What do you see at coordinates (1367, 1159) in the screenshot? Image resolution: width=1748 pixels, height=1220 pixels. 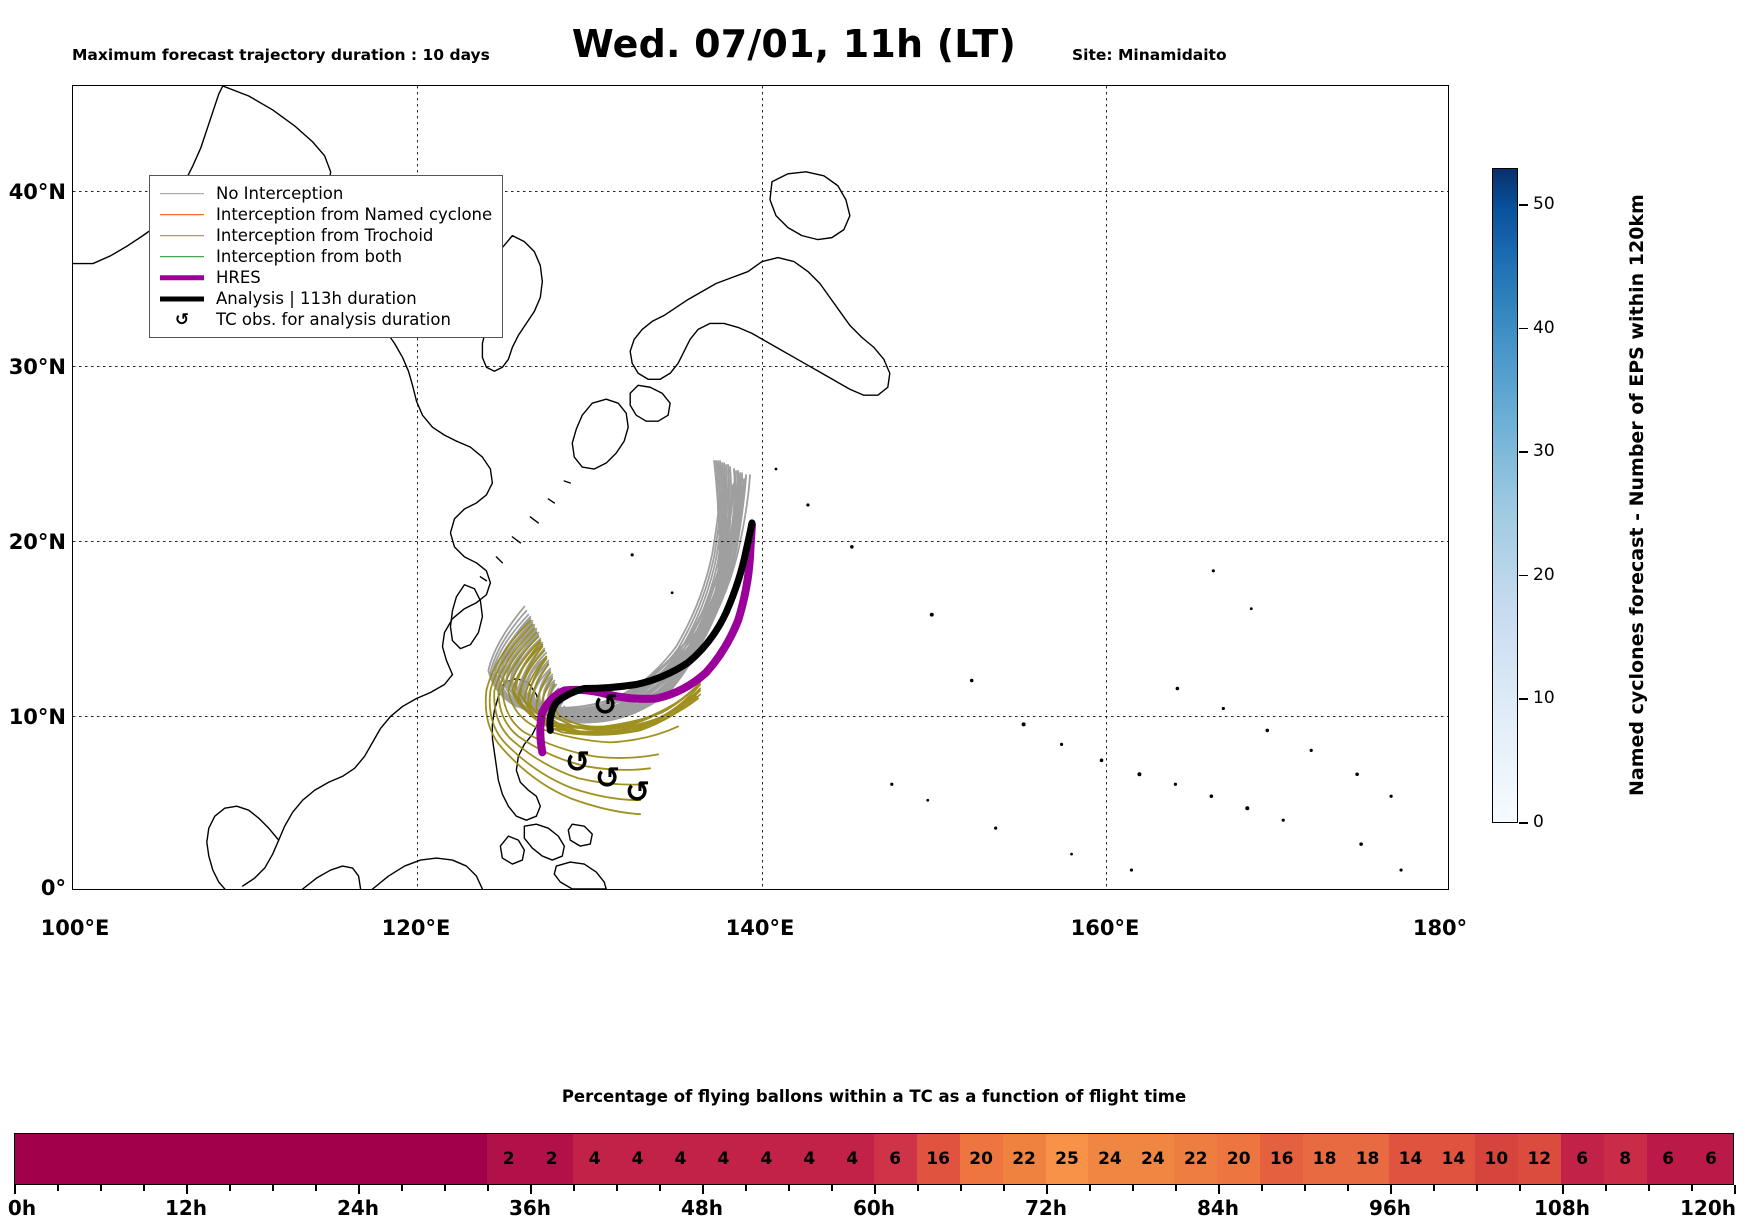 I see `percentage-bar-segment: 18` at bounding box center [1367, 1159].